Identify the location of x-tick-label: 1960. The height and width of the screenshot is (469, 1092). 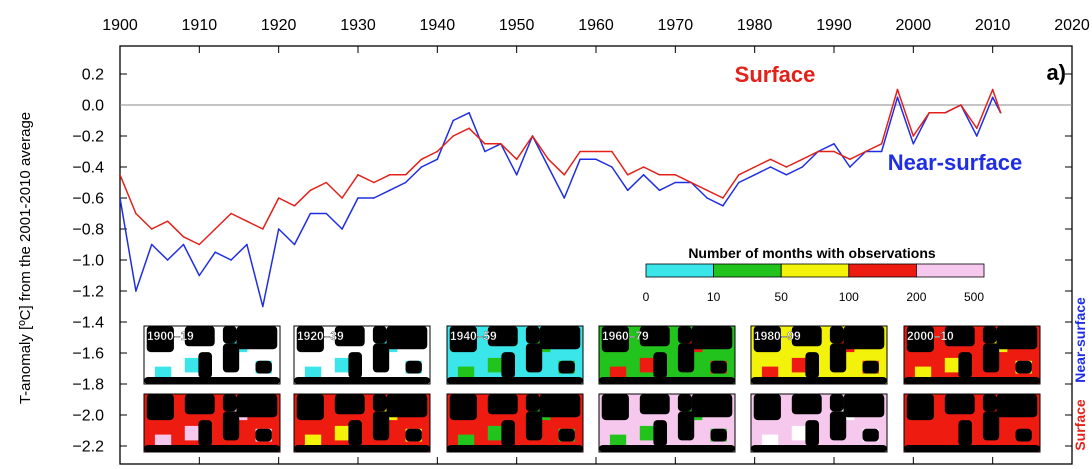
(596, 25).